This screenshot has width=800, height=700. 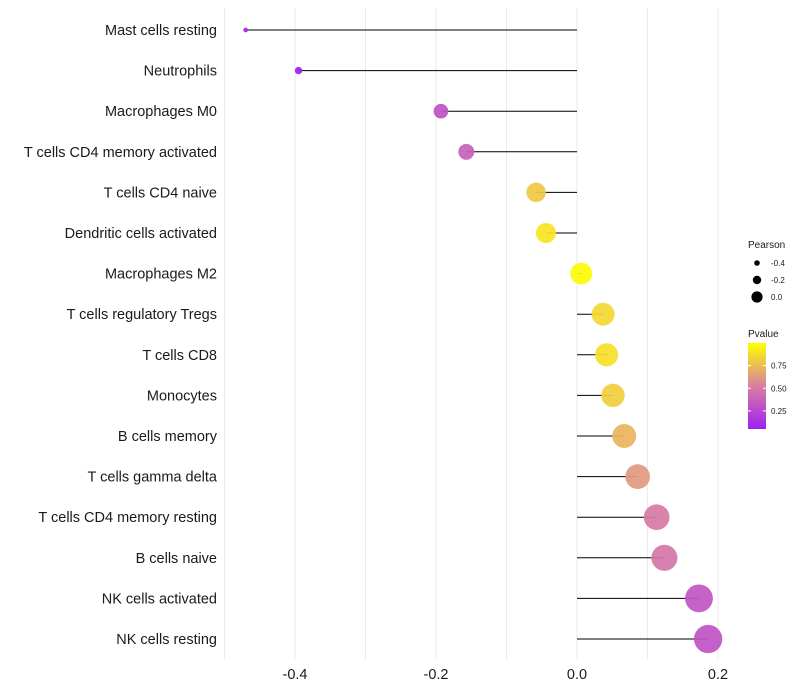 I want to click on size-legend-label: -0.4, so click(x=778, y=263).